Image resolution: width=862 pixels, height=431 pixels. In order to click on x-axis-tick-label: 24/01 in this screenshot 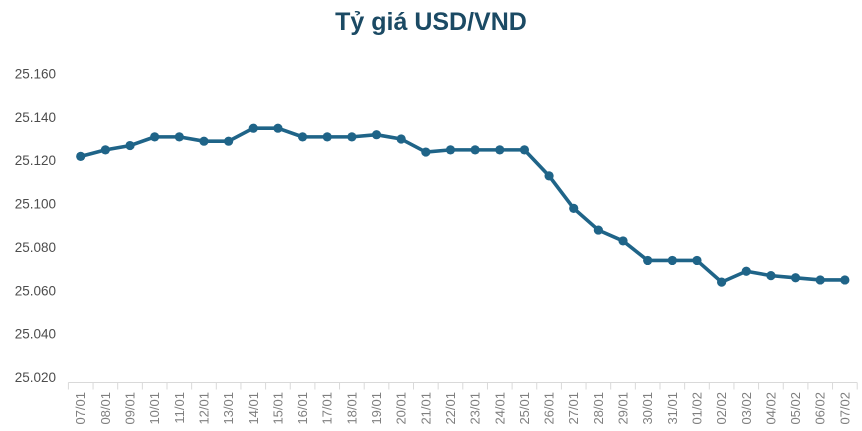, I will do `click(499, 408)`.